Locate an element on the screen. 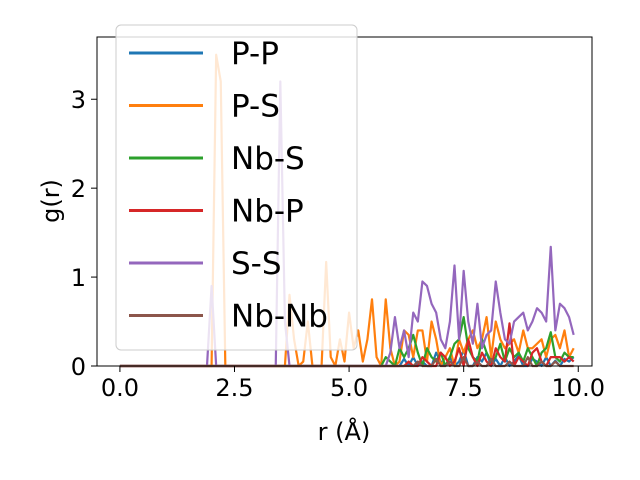  legend-label: S-S is located at coordinates (256, 264).